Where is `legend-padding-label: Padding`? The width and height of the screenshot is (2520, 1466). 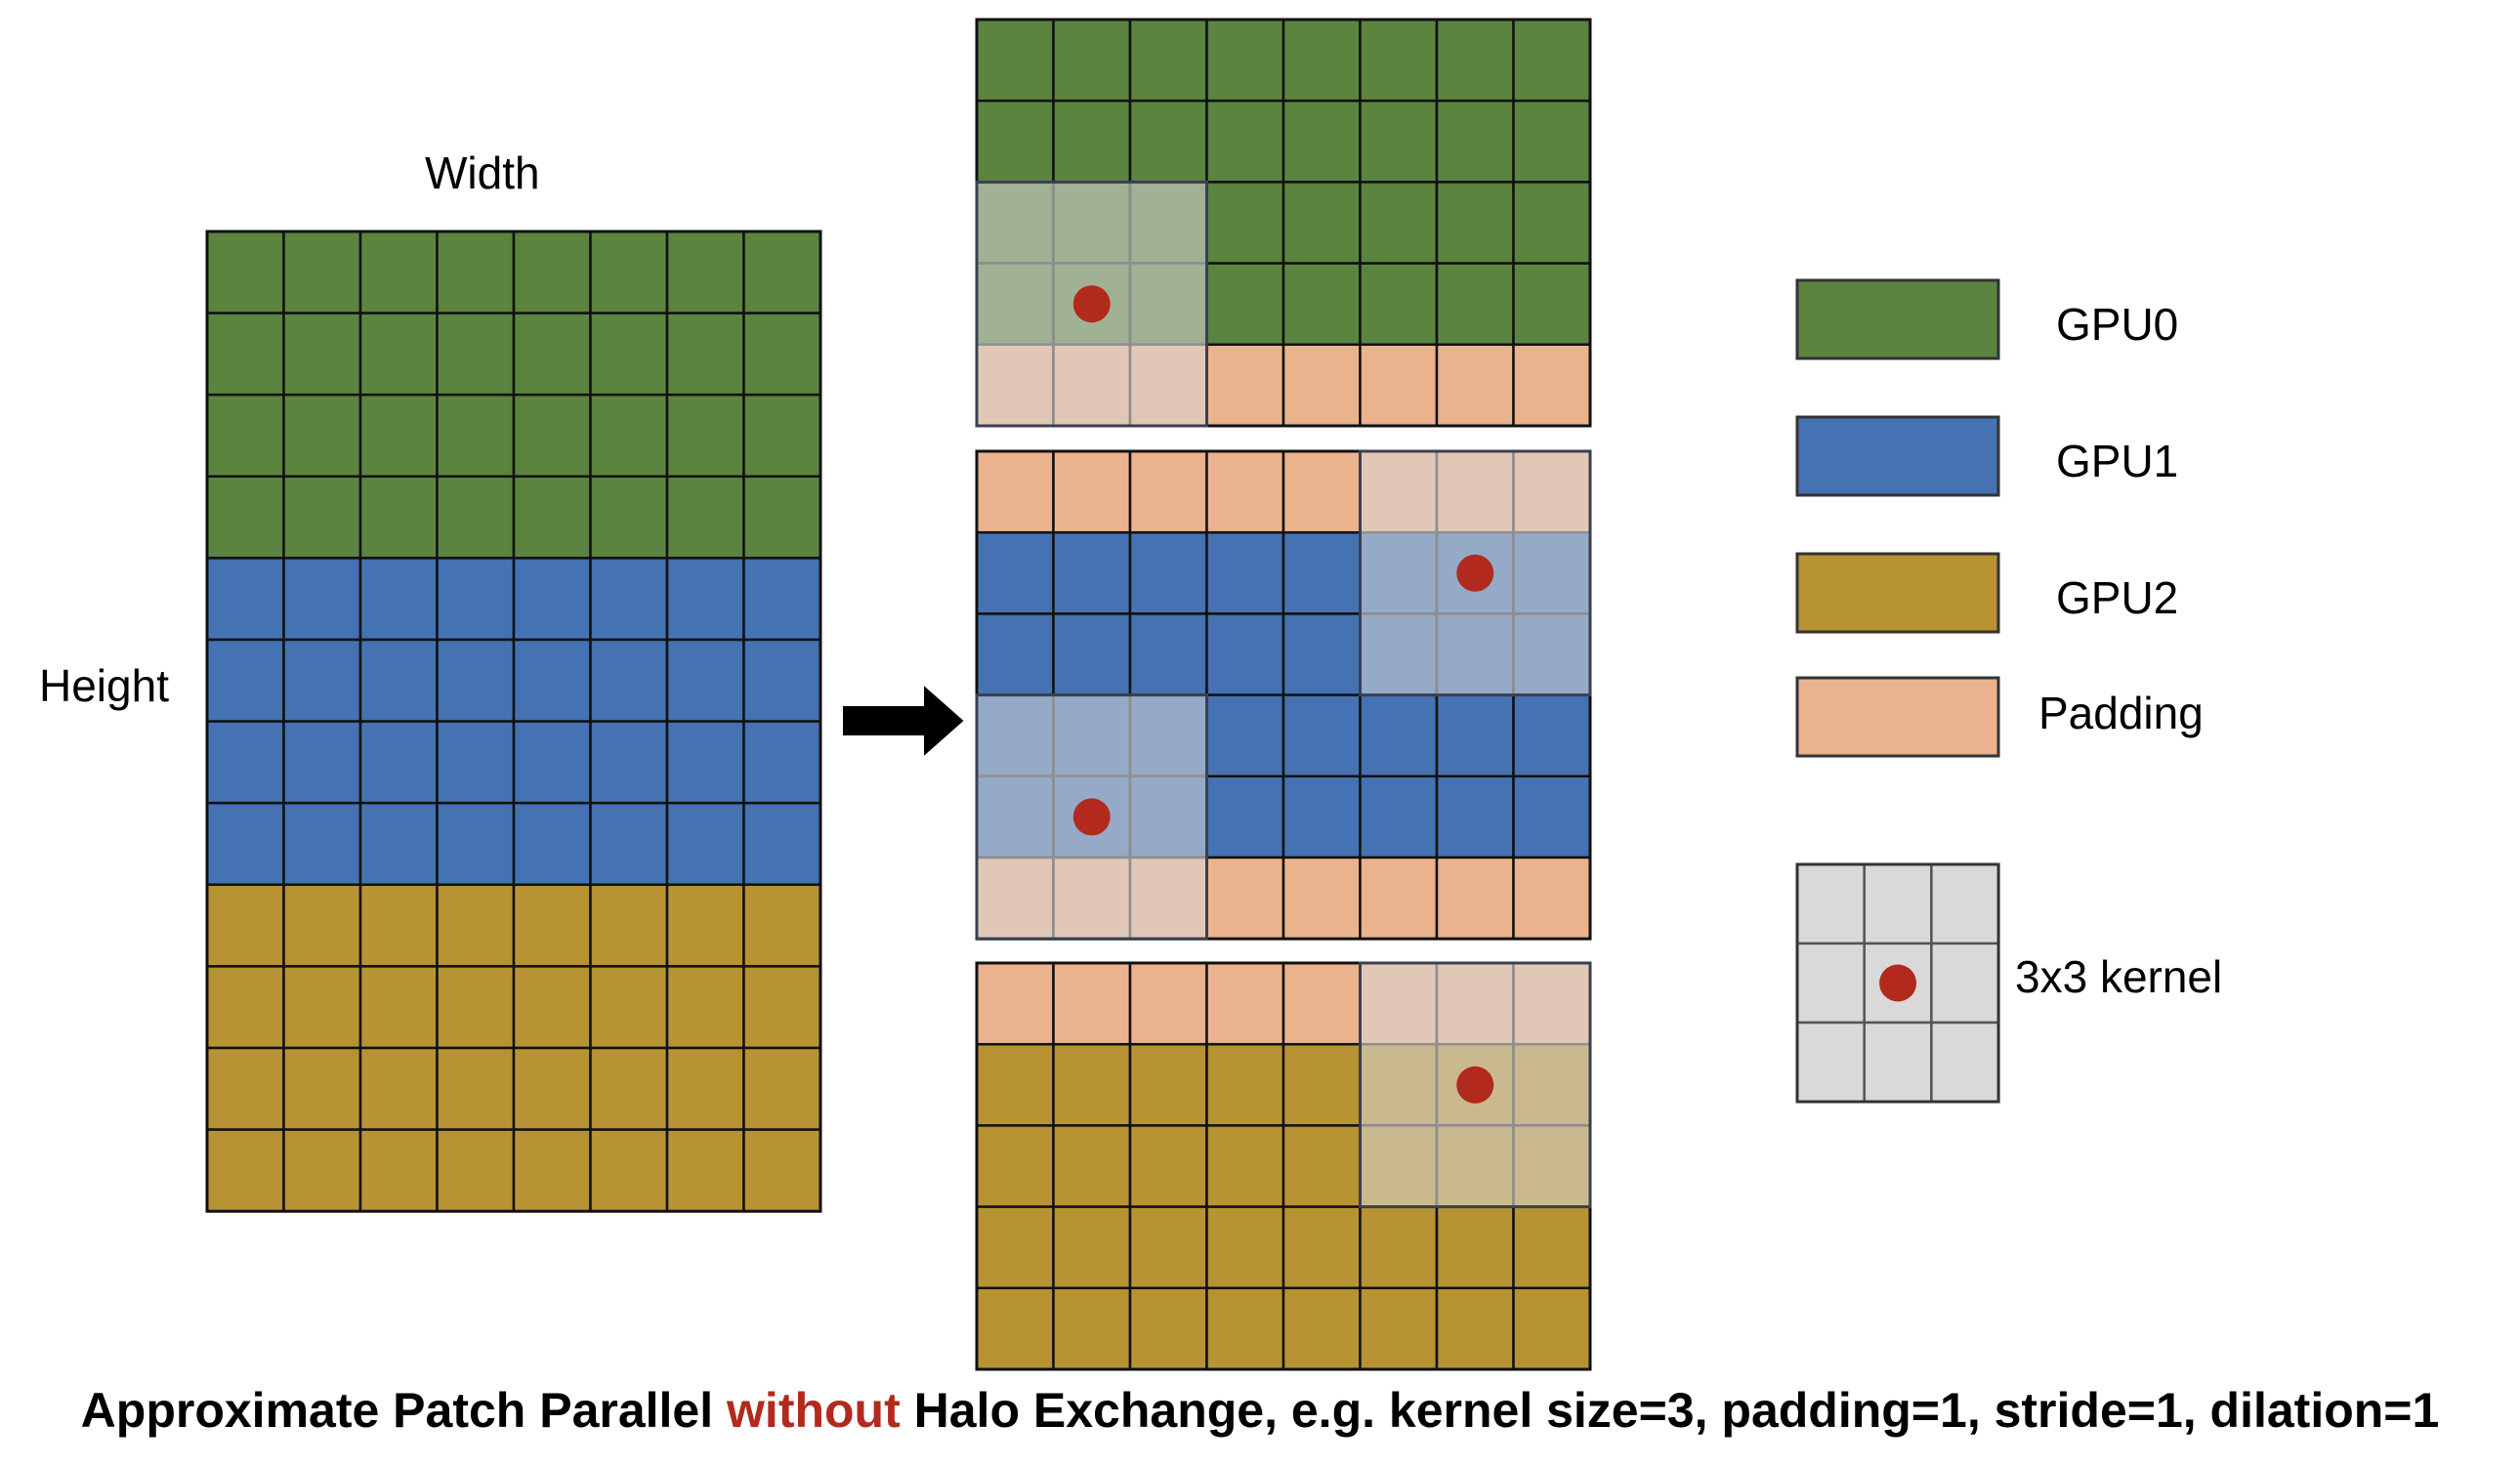
legend-padding-label: Padding is located at coordinates (2121, 713).